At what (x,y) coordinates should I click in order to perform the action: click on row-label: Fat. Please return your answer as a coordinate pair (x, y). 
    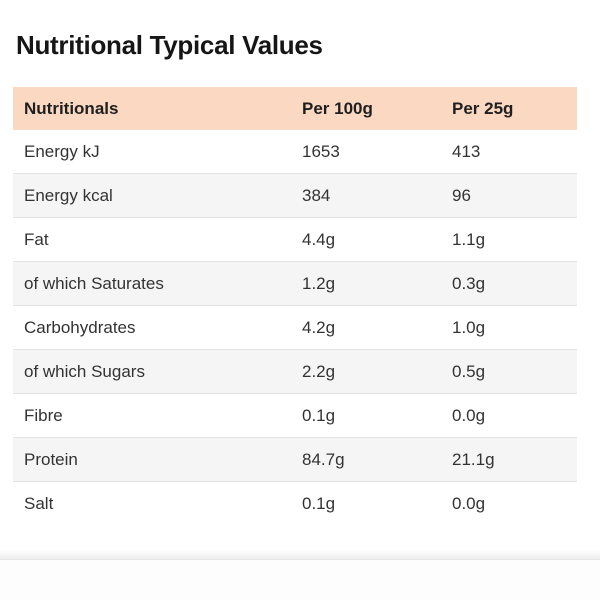
    Looking at the image, I should click on (36, 239).